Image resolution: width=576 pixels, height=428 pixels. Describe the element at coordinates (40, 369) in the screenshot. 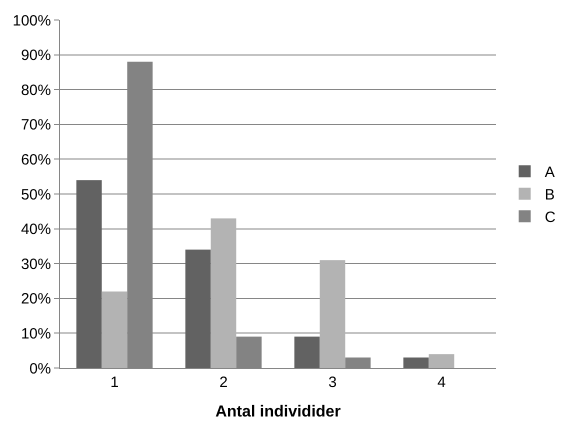

I see `y-tick-label: 0%` at that location.